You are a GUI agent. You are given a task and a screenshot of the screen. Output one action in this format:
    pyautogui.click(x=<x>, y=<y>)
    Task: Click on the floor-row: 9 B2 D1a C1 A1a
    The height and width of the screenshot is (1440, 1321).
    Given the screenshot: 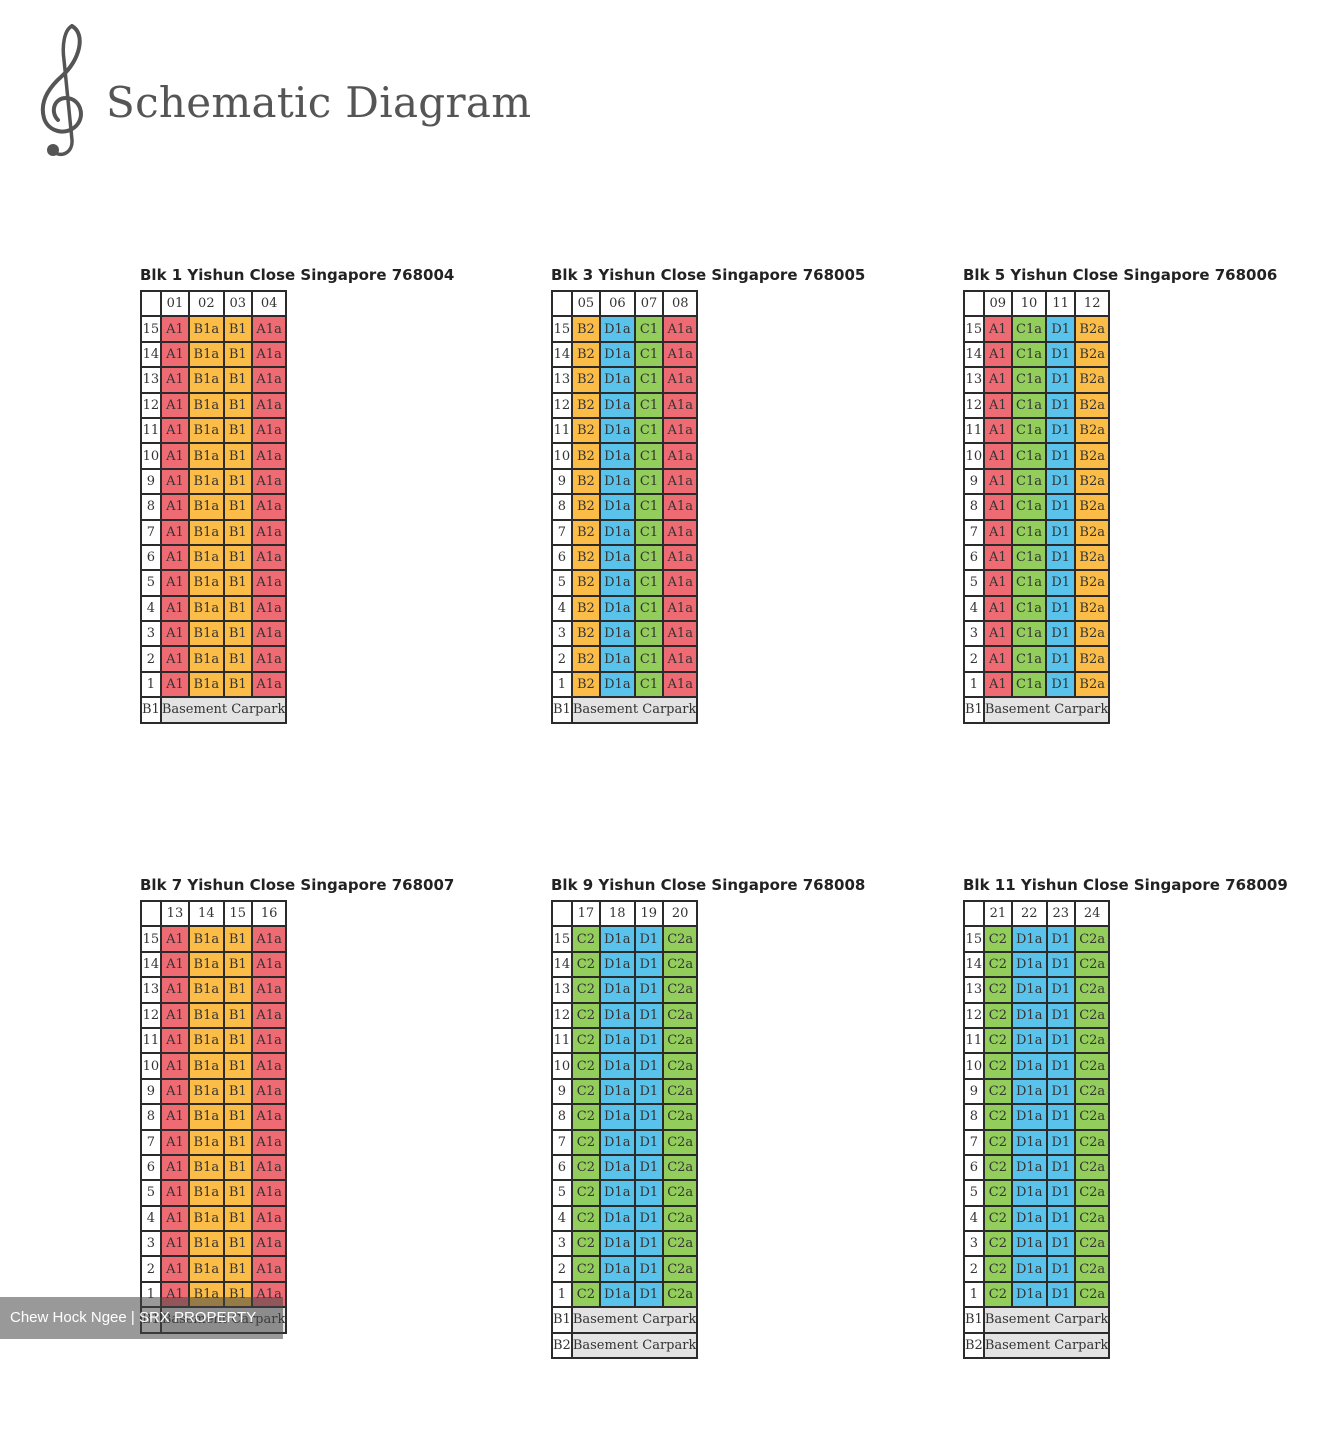 What is the action you would take?
    pyautogui.click(x=625, y=481)
    